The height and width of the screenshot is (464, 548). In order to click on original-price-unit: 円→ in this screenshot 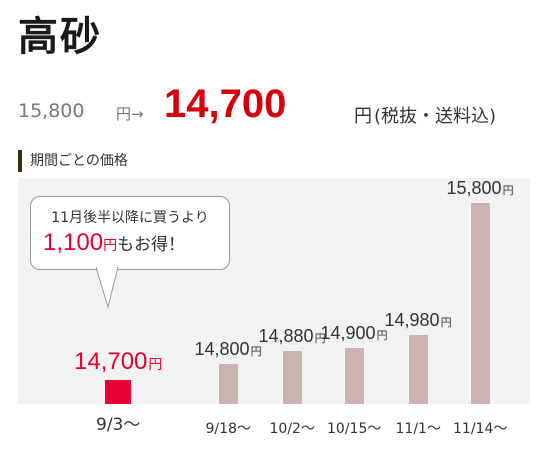, I will do `click(130, 114)`.